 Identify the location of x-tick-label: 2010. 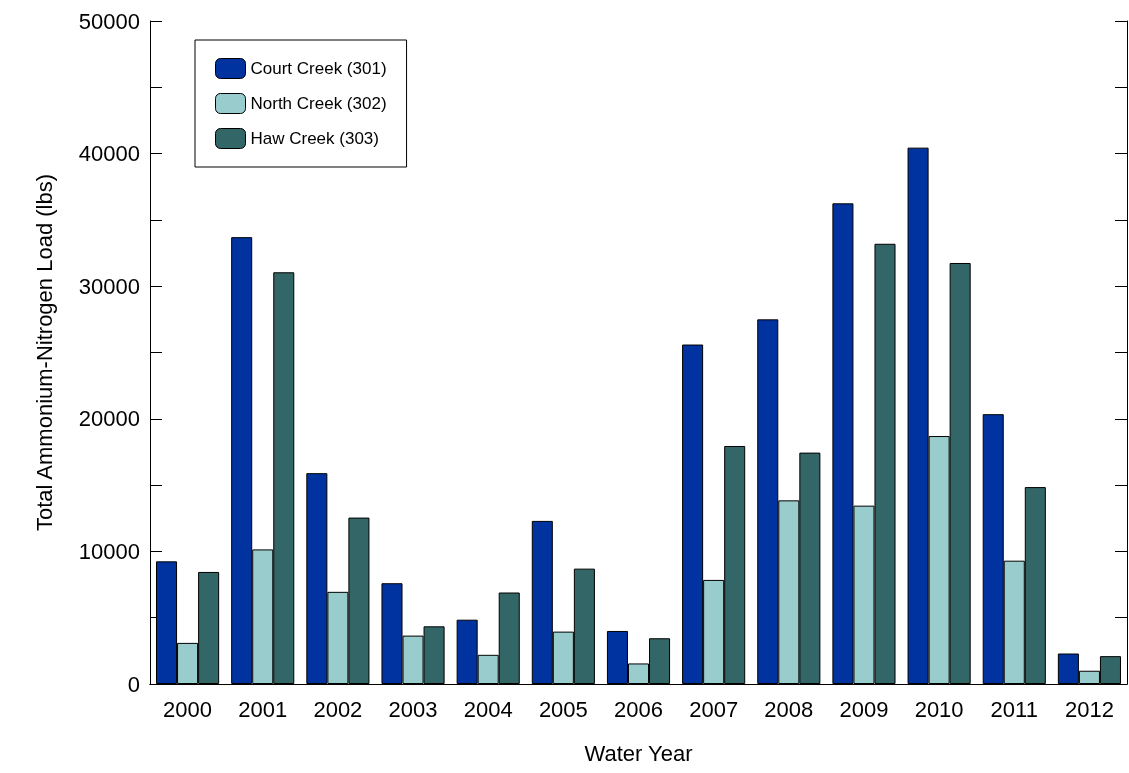
(939, 709).